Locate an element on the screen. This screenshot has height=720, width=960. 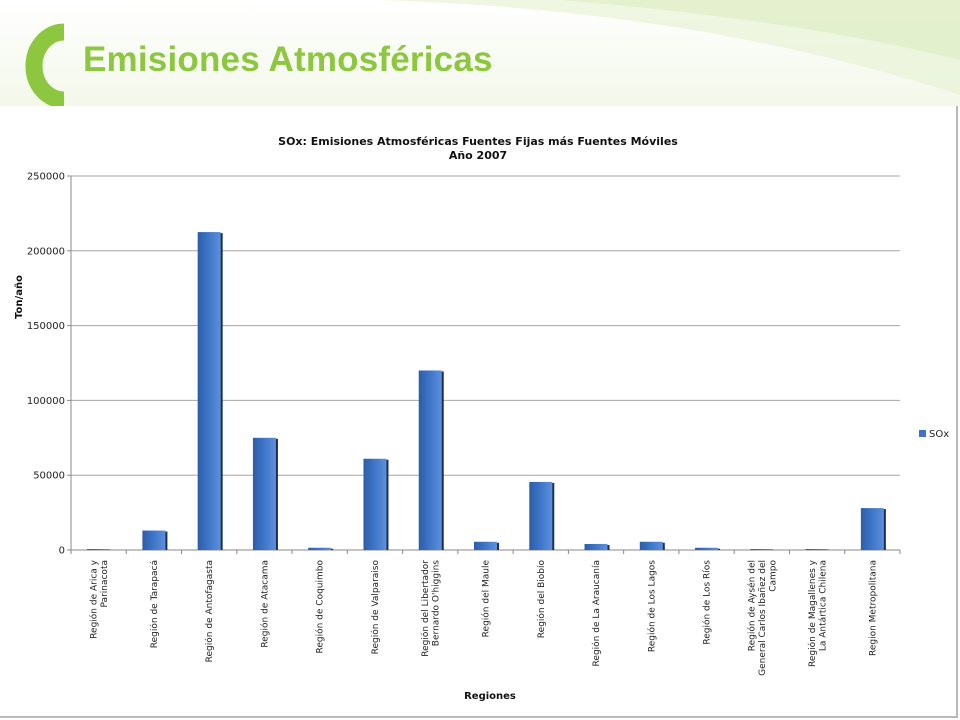
x-tick-label: Región de Atacama is located at coordinates (264, 604).